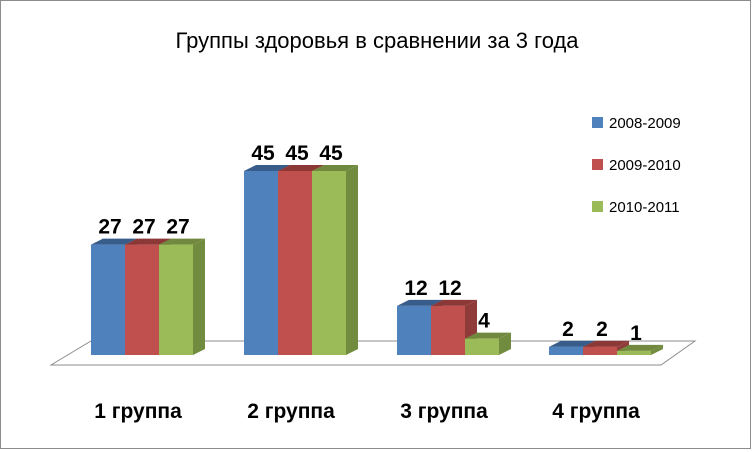 The width and height of the screenshot is (753, 452). I want to click on category-label: 4 группа, so click(596, 411).